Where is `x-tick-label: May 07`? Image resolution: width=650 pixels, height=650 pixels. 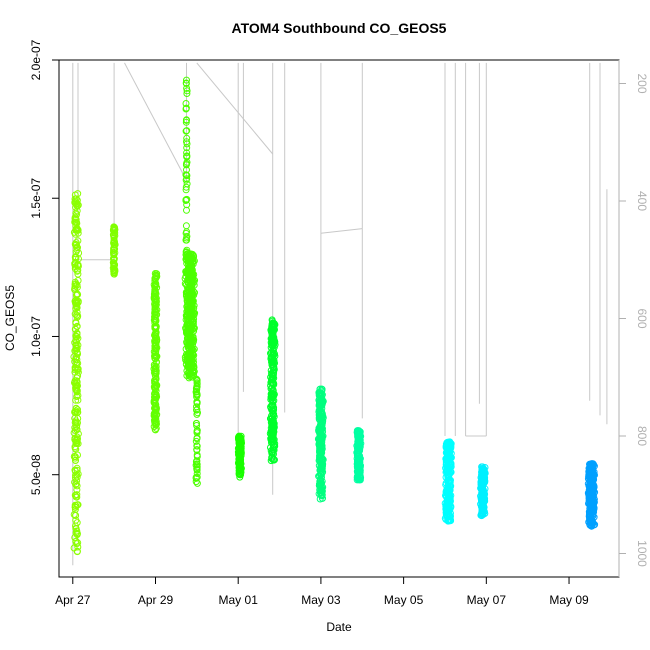
x-tick-label: May 07 is located at coordinates (487, 600).